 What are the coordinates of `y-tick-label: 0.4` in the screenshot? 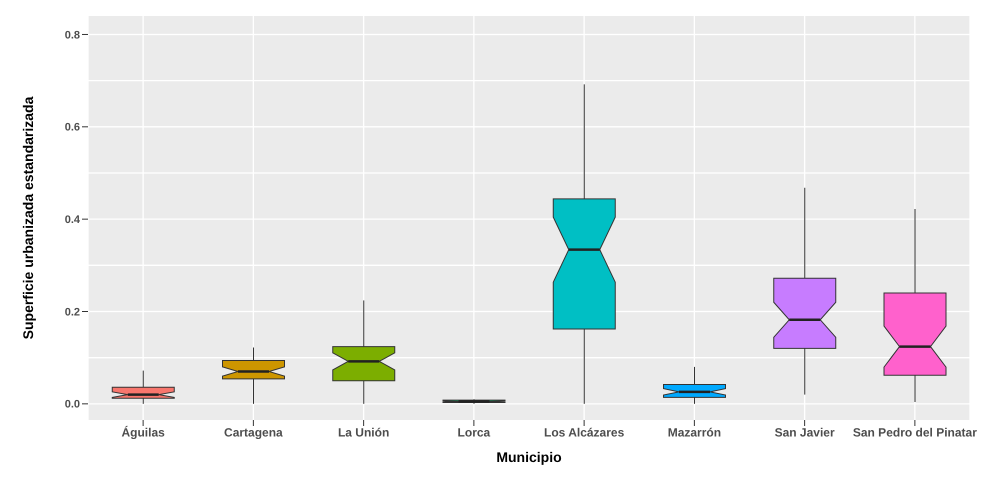 It's located at (72, 220).